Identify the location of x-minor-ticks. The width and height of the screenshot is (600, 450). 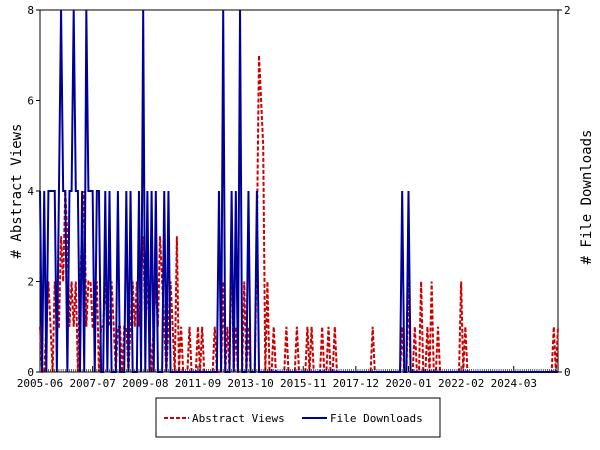
(299, 370).